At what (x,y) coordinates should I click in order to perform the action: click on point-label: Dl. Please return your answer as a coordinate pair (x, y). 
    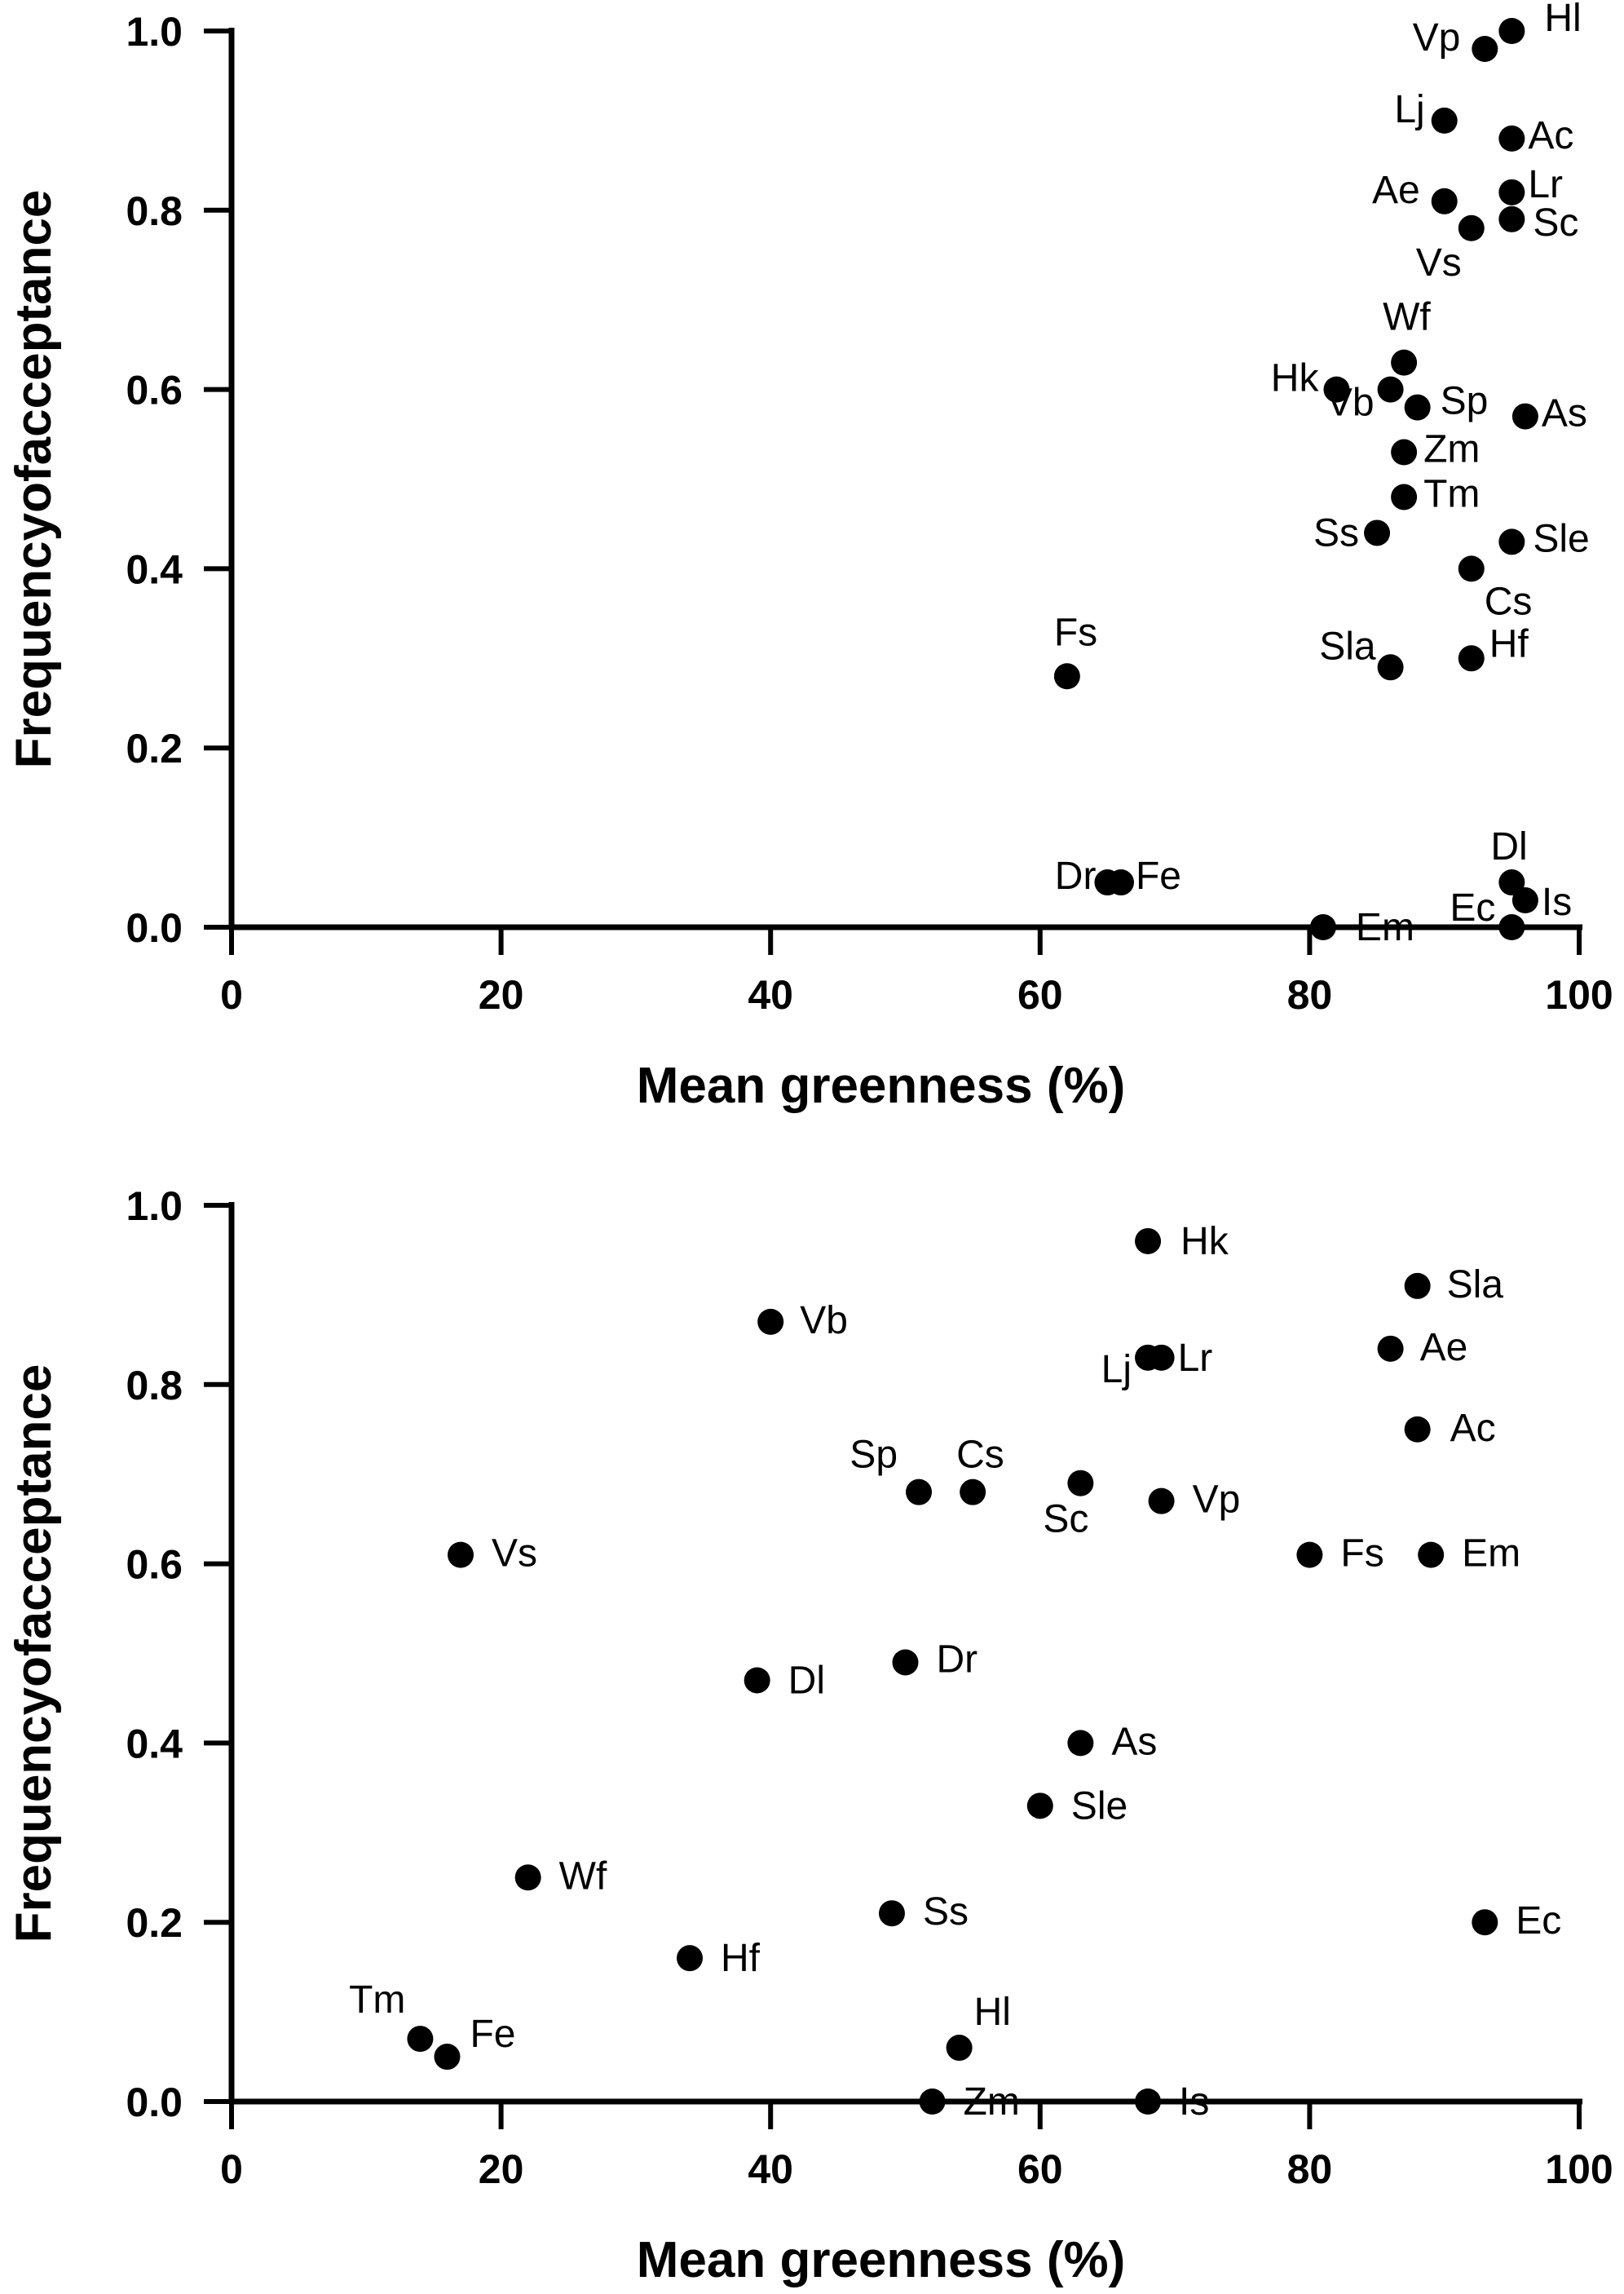
    Looking at the image, I should click on (1508, 847).